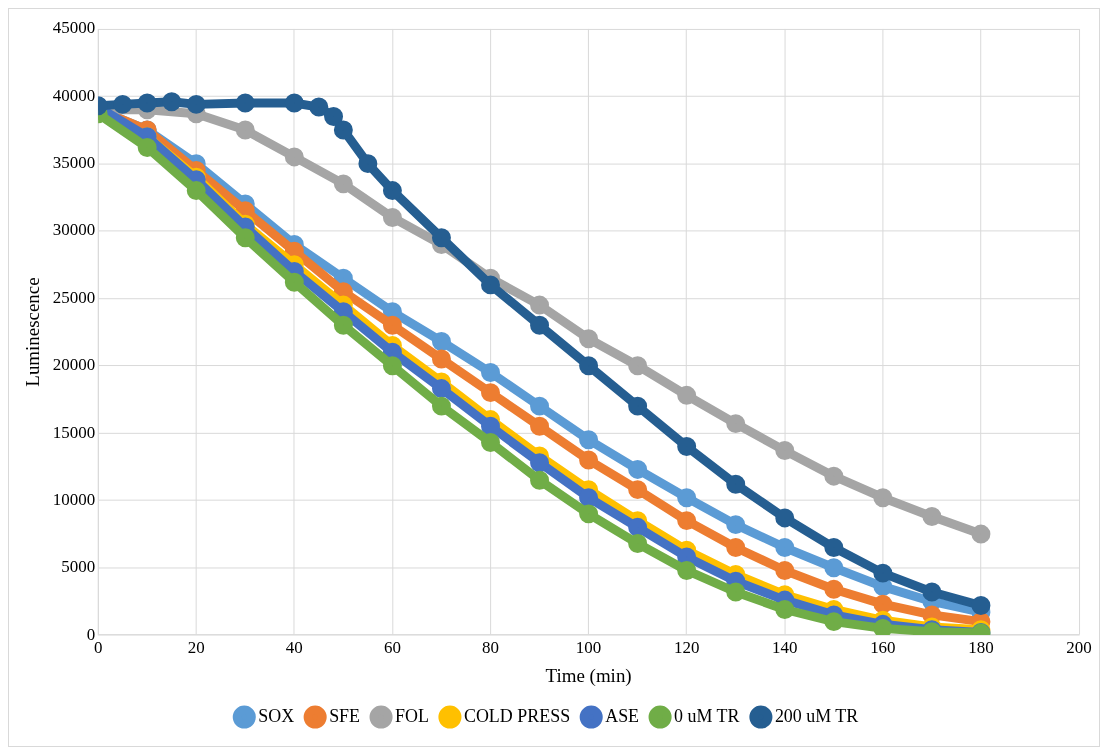 The height and width of the screenshot is (755, 1108). I want to click on x-tick-label: 20, so click(196, 647).